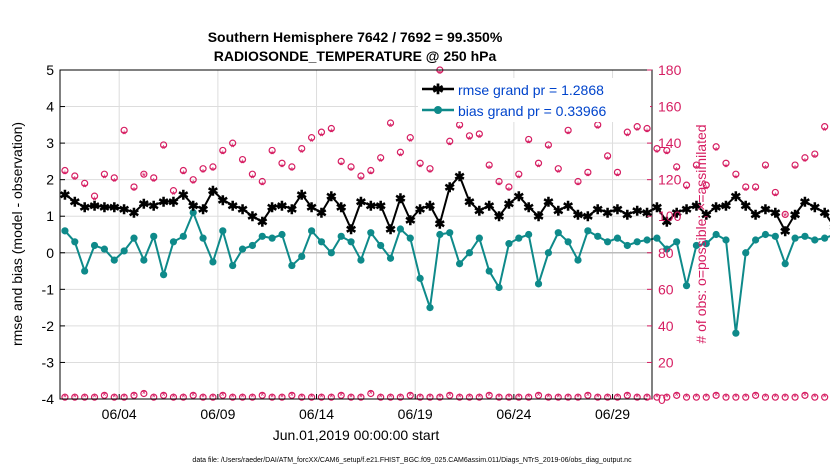 This screenshot has height=470, width=830. What do you see at coordinates (531, 90) in the screenshot?
I see `legend-rmse-label: rmse grand pr = 1.2868` at bounding box center [531, 90].